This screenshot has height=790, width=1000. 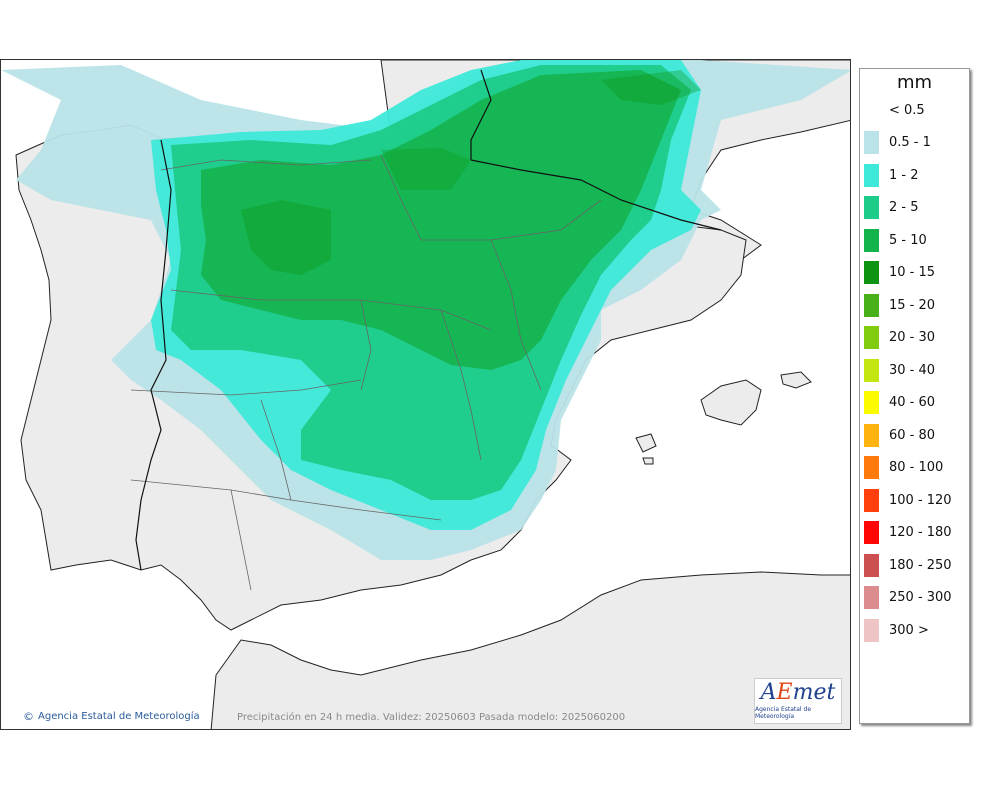 I want to click on legend-item: 30 - 40, so click(x=900, y=370).